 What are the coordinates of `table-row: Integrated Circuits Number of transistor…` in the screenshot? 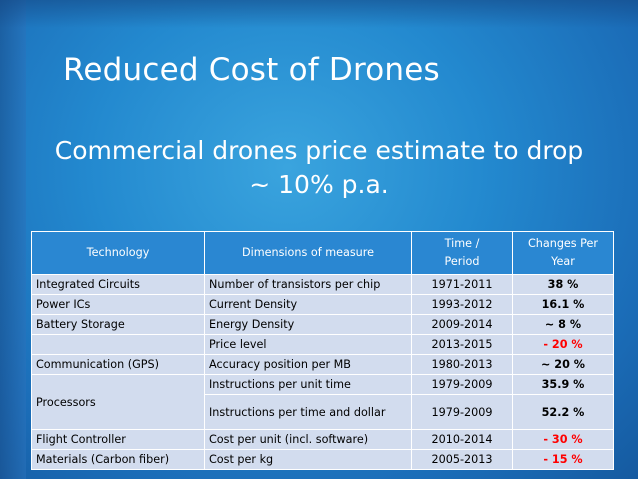 It's located at (322, 284).